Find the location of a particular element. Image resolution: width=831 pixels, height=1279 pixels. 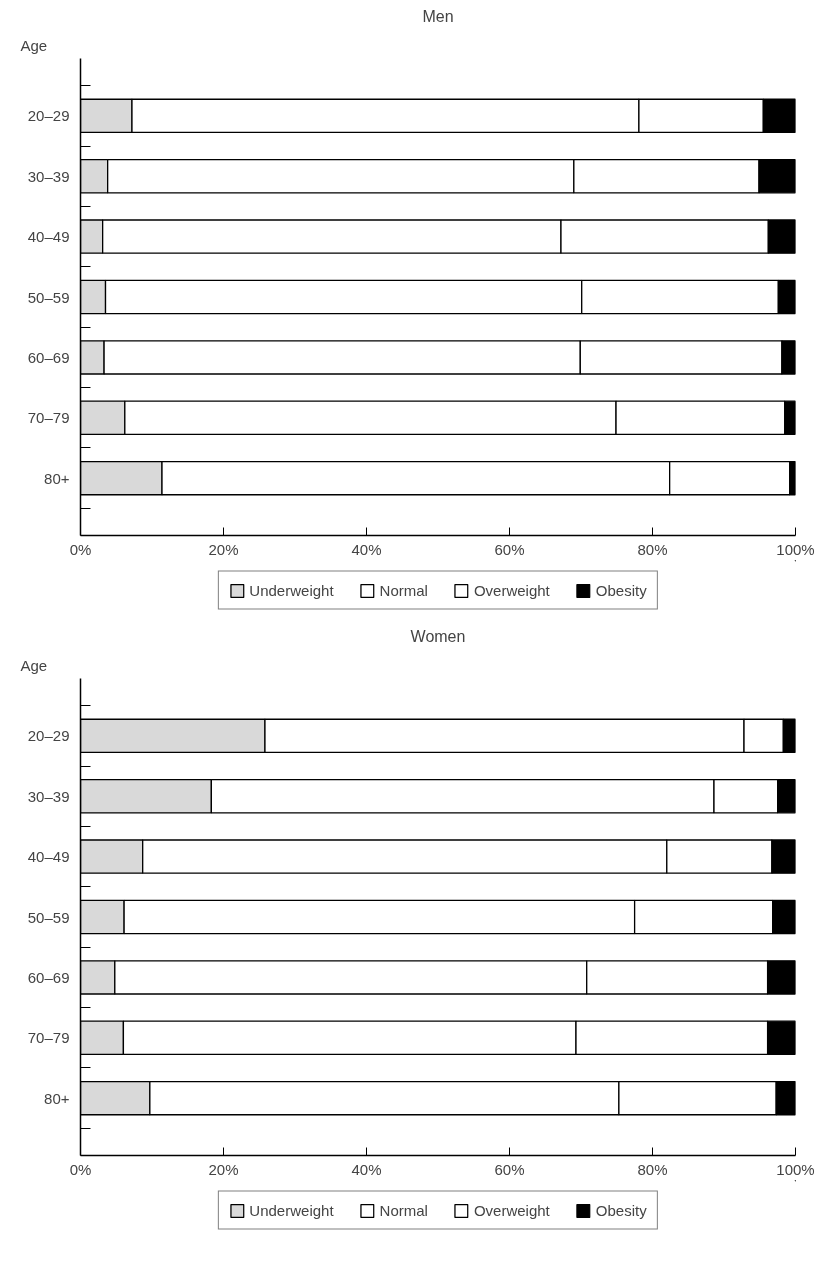

chart-title: Women is located at coordinates (438, 636).